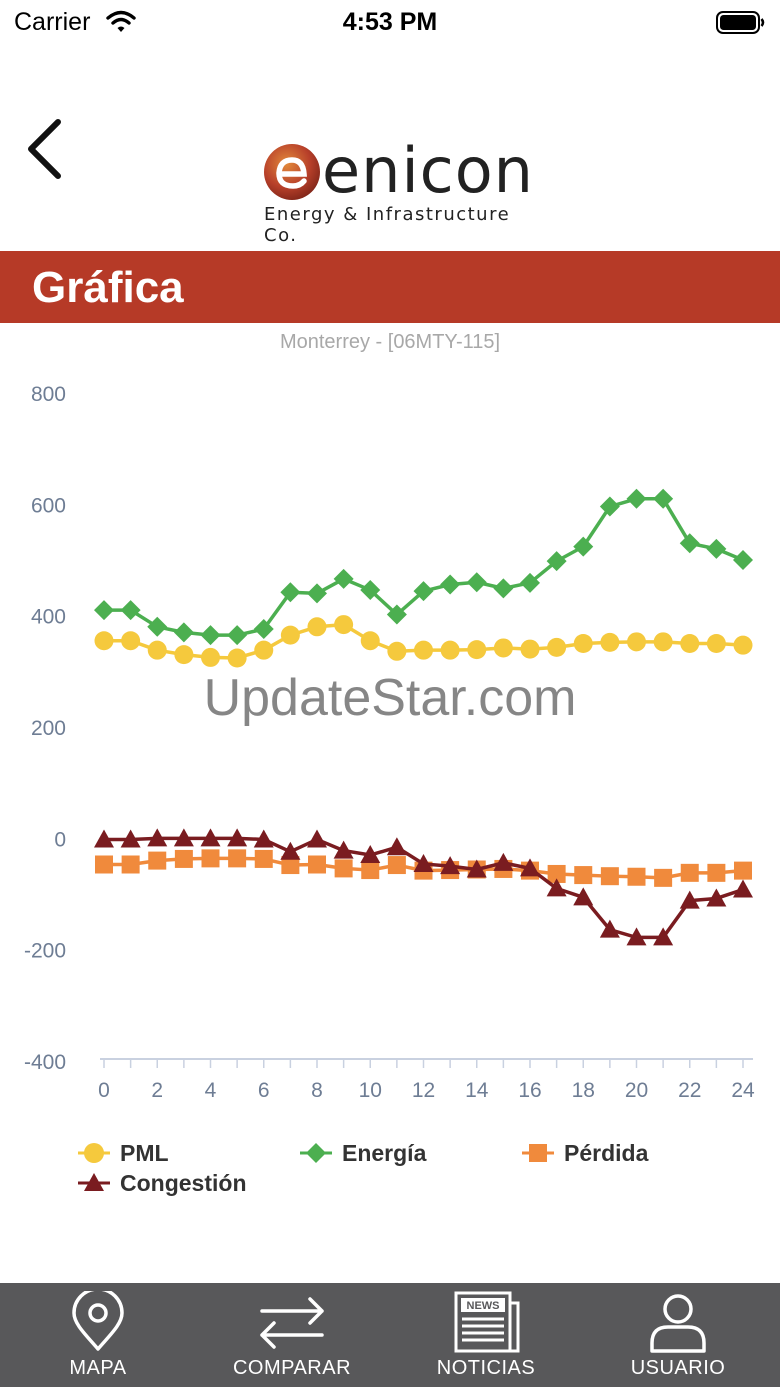  I want to click on y-tick-label: 400, so click(48, 617).